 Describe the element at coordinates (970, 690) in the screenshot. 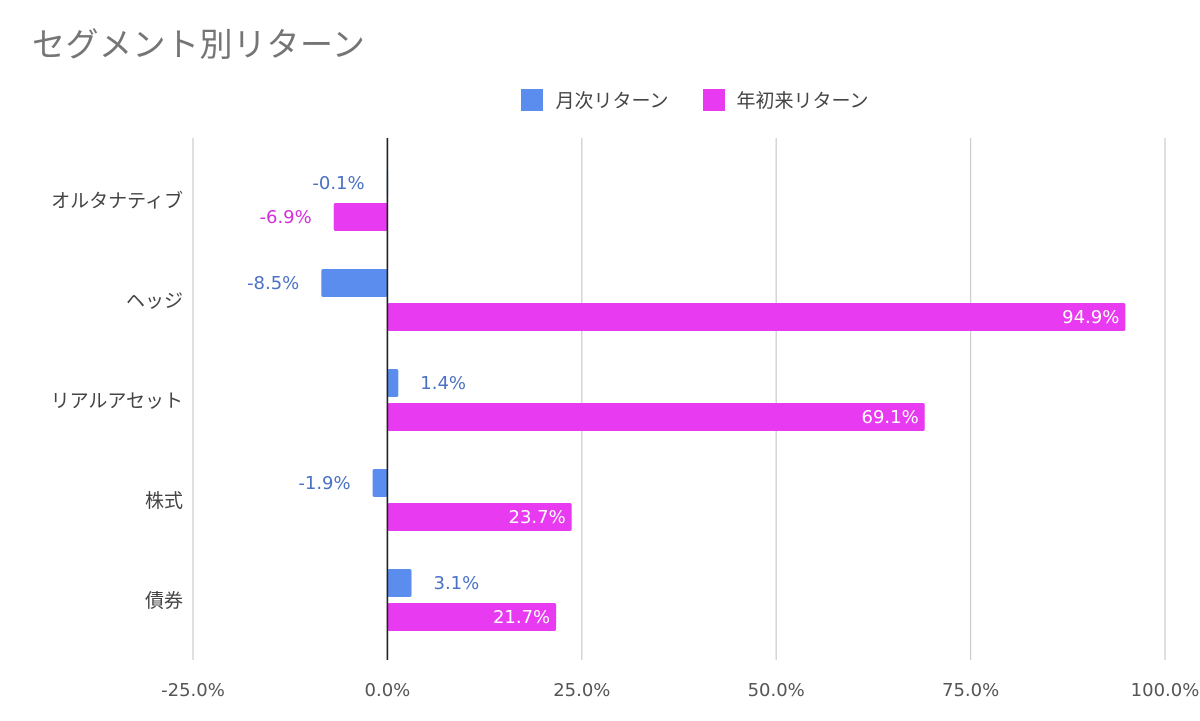

I see `x-tick-label: 75.0%` at that location.